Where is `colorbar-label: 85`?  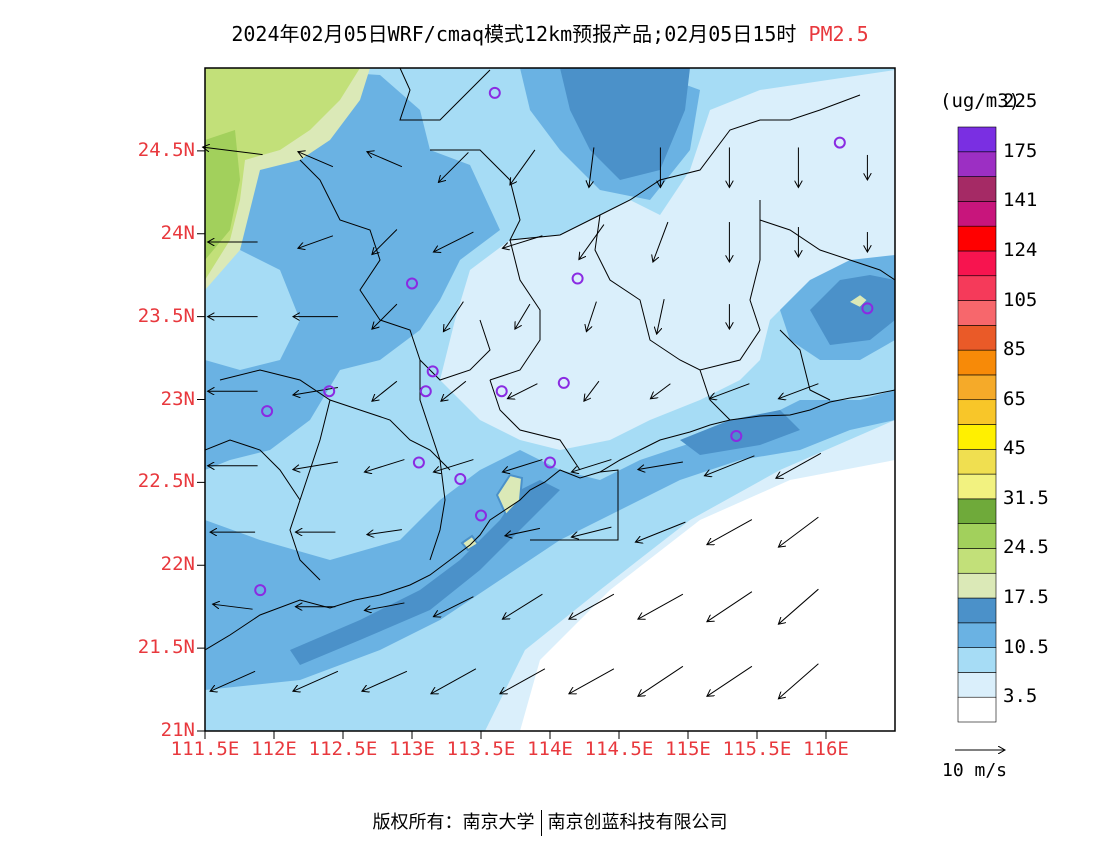 colorbar-label: 85 is located at coordinates (1014, 349).